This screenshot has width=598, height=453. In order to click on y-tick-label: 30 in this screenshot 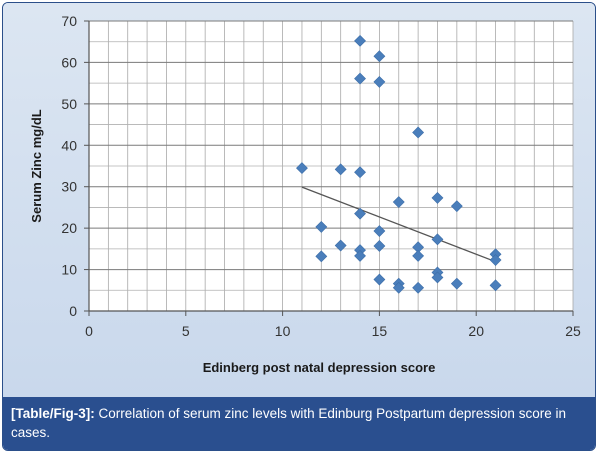, I will do `click(69, 187)`.